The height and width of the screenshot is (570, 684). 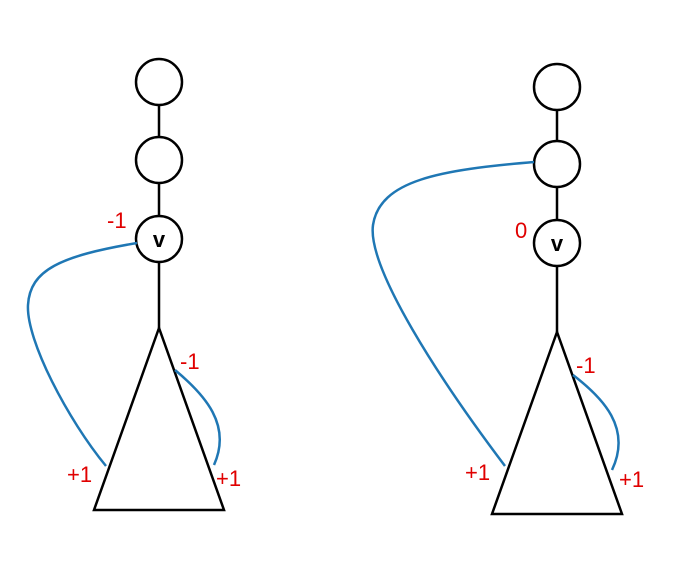 I want to click on left-label-subtree-right-top: -1, so click(x=190, y=361).